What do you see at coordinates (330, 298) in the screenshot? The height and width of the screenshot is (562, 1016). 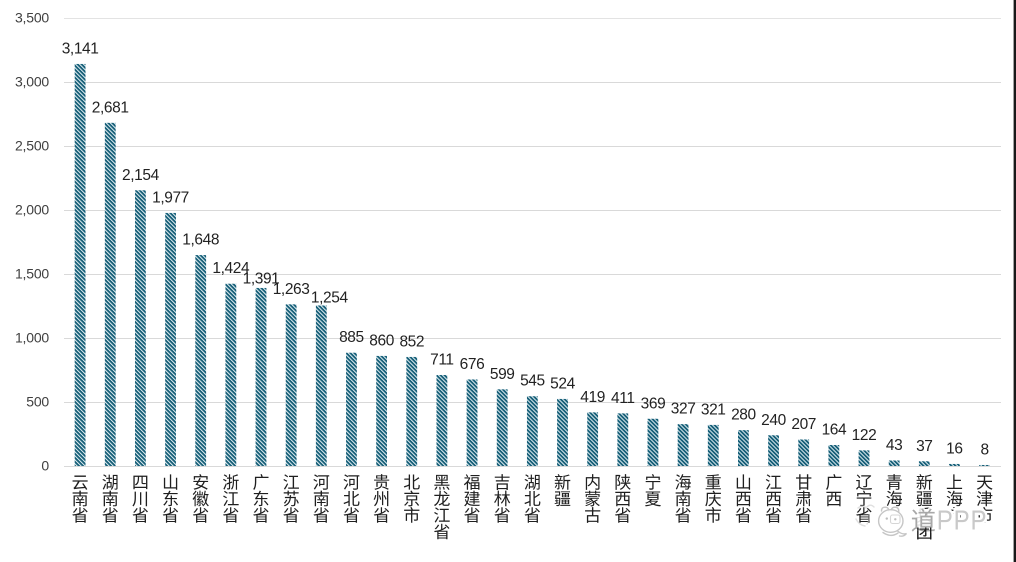 I see `svg-text: 1,254` at bounding box center [330, 298].